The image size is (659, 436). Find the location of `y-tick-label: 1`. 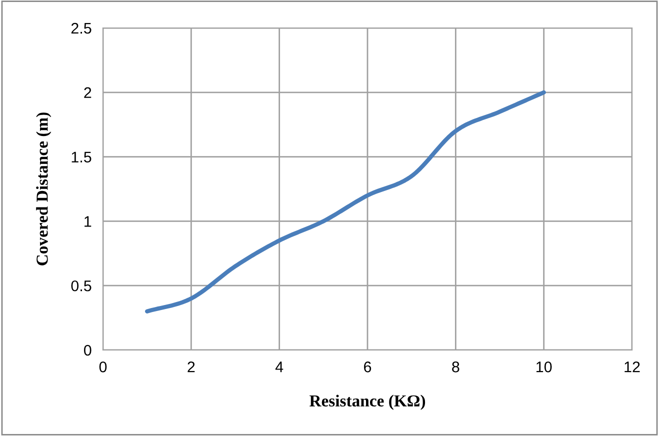

y-tick-label: 1 is located at coordinates (88, 221).